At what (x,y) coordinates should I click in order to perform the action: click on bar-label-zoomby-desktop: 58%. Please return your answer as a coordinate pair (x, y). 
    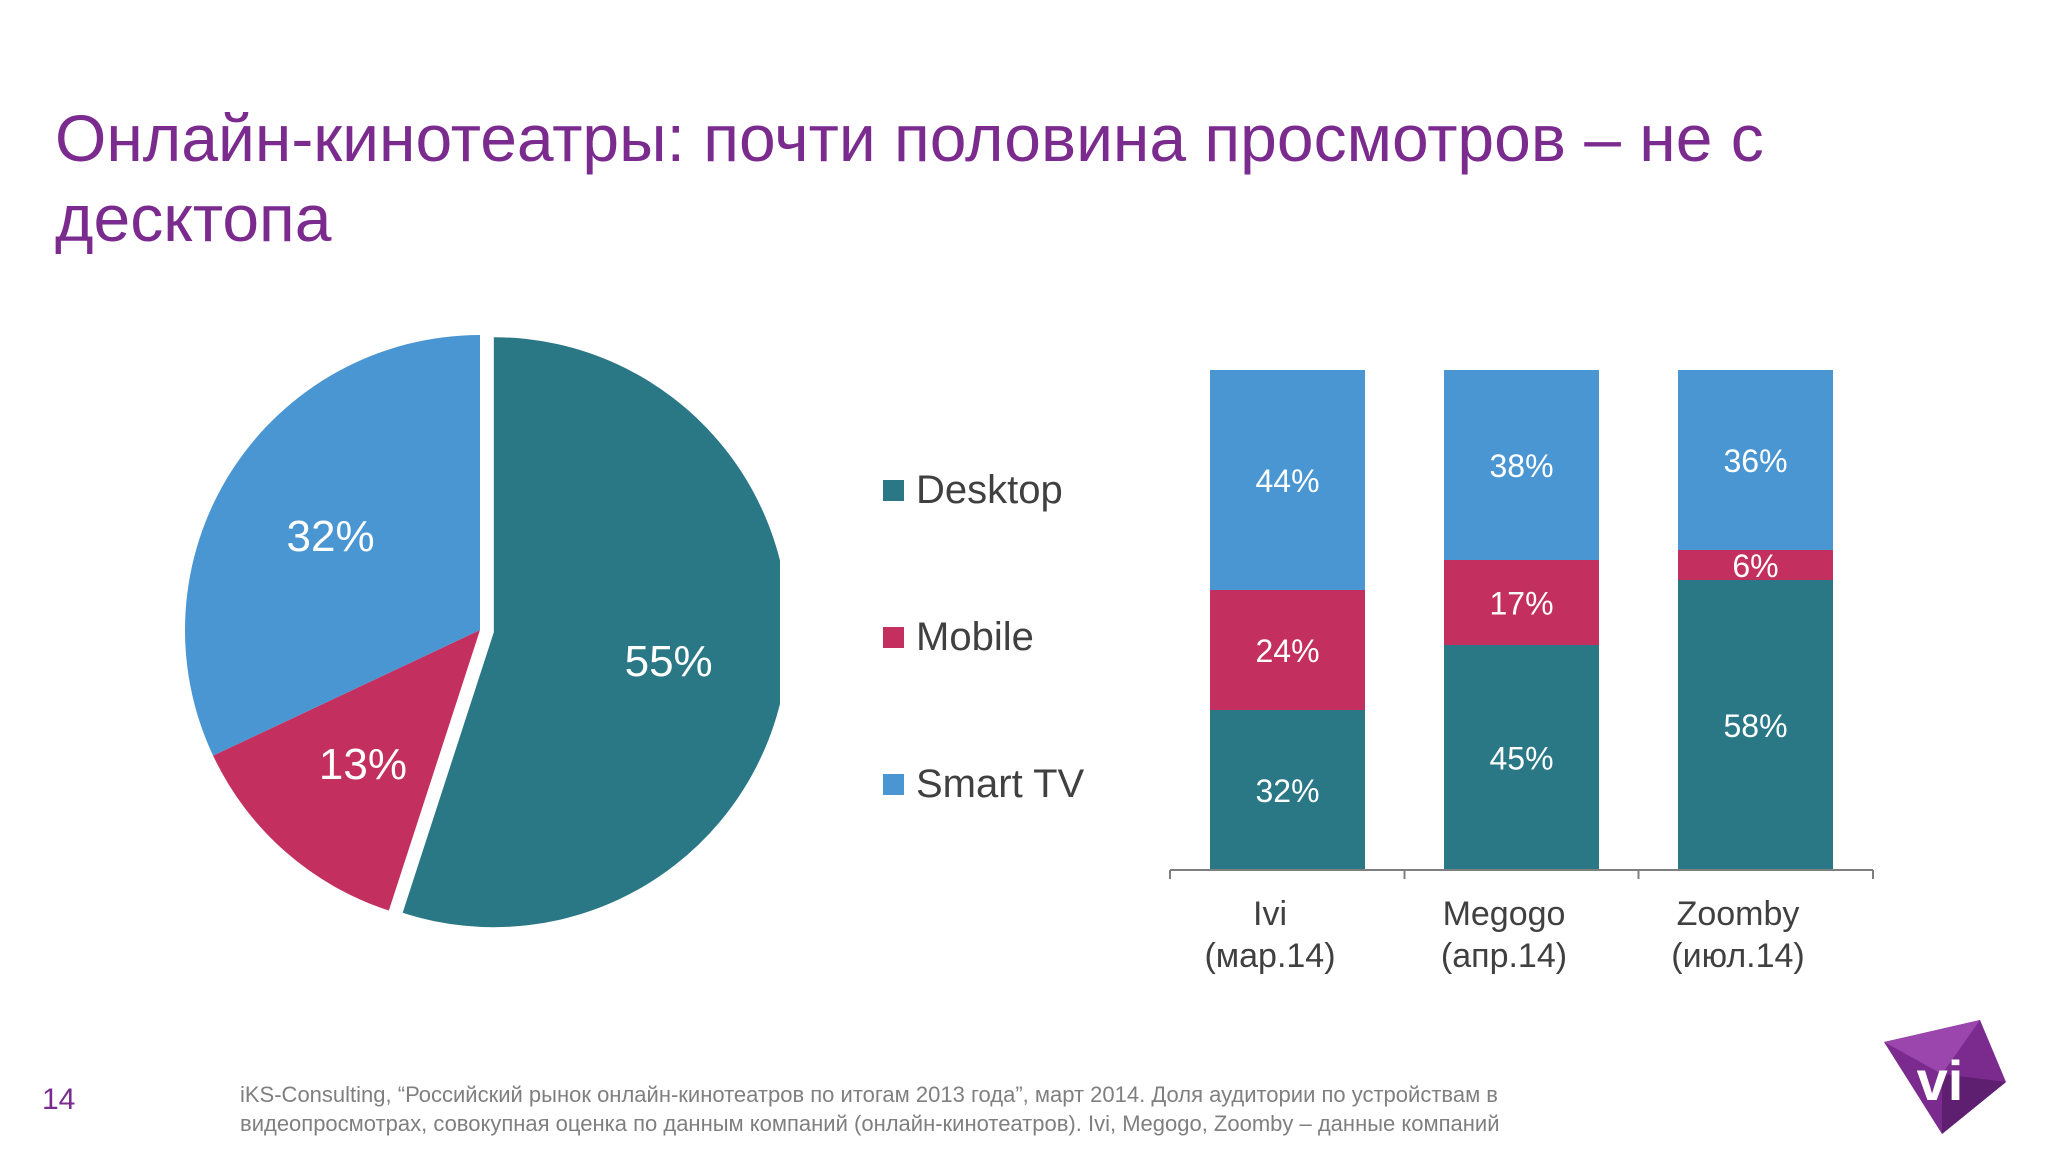
    Looking at the image, I should click on (1755, 726).